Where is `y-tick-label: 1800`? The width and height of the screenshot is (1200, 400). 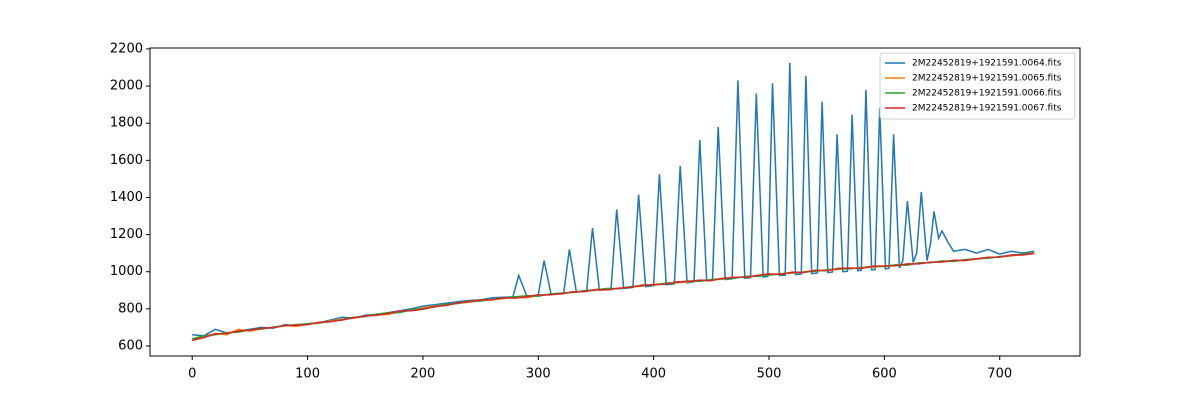
y-tick-label: 1800 is located at coordinates (126, 123).